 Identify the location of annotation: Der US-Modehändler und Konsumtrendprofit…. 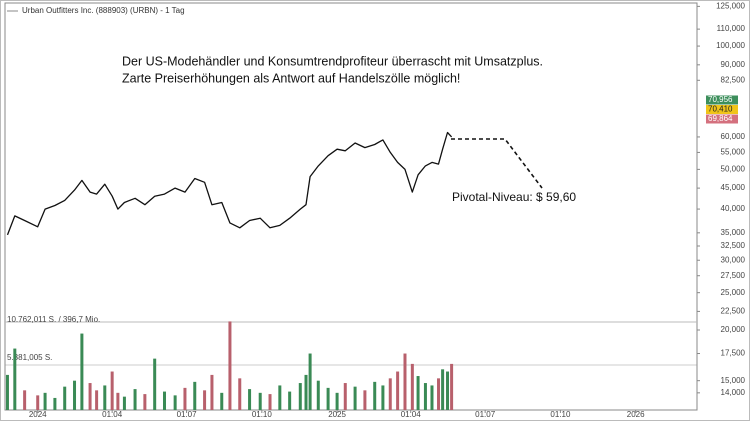
(332, 61).